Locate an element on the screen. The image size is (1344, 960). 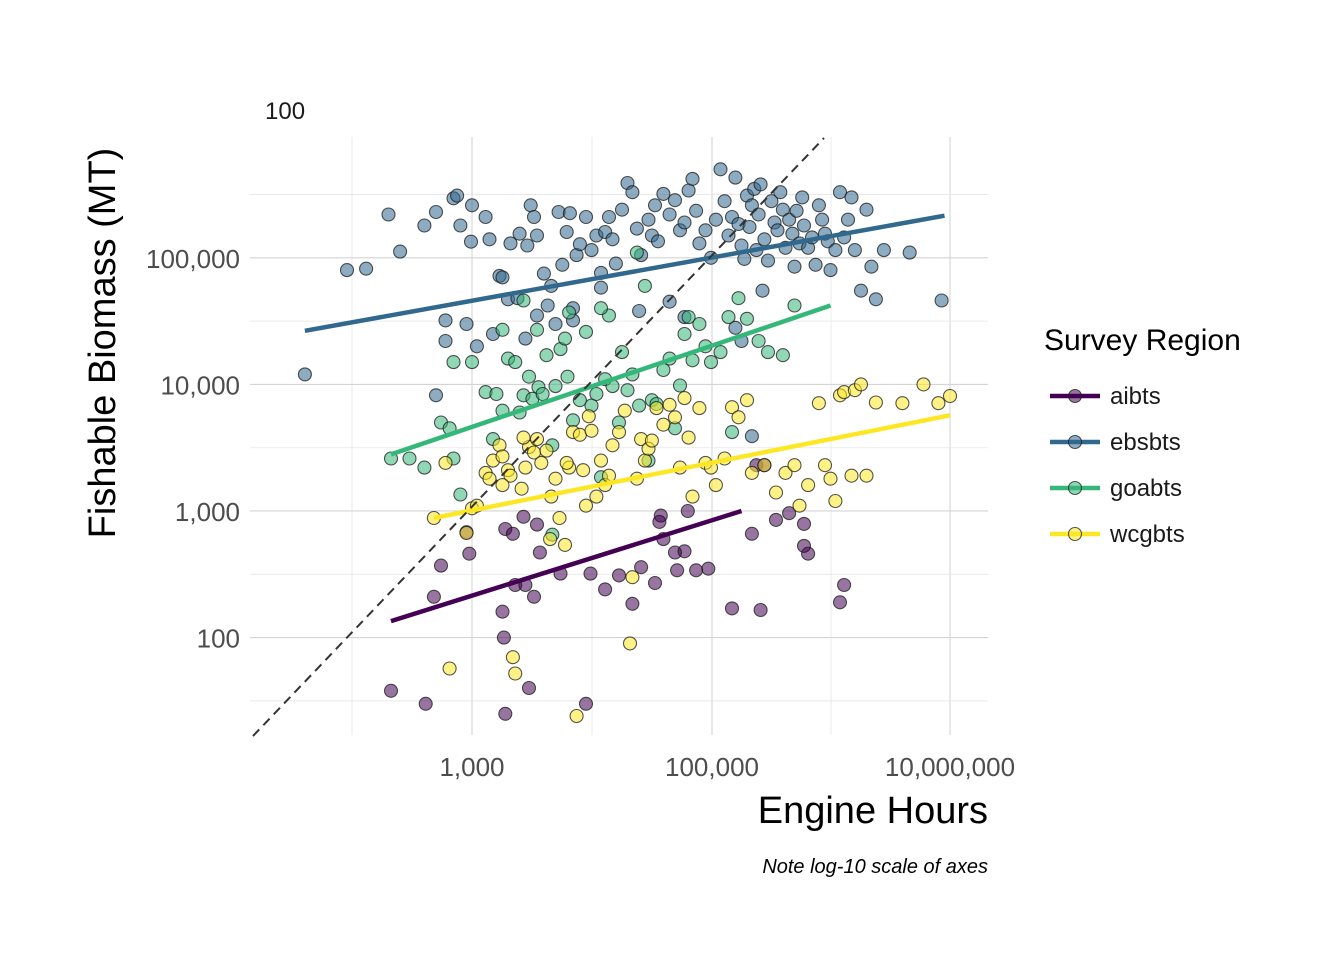
x-tick-label-0: 1,000 is located at coordinates (471, 767).